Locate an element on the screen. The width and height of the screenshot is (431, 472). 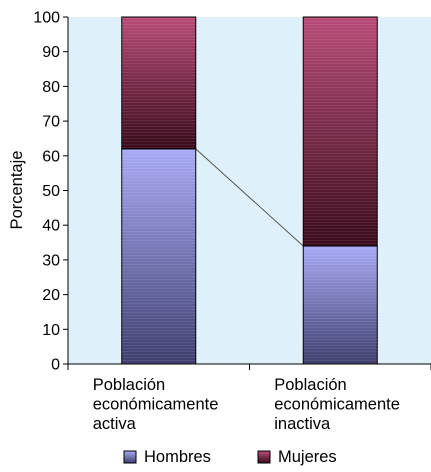
y-tick-label: 90 is located at coordinates (51, 52).